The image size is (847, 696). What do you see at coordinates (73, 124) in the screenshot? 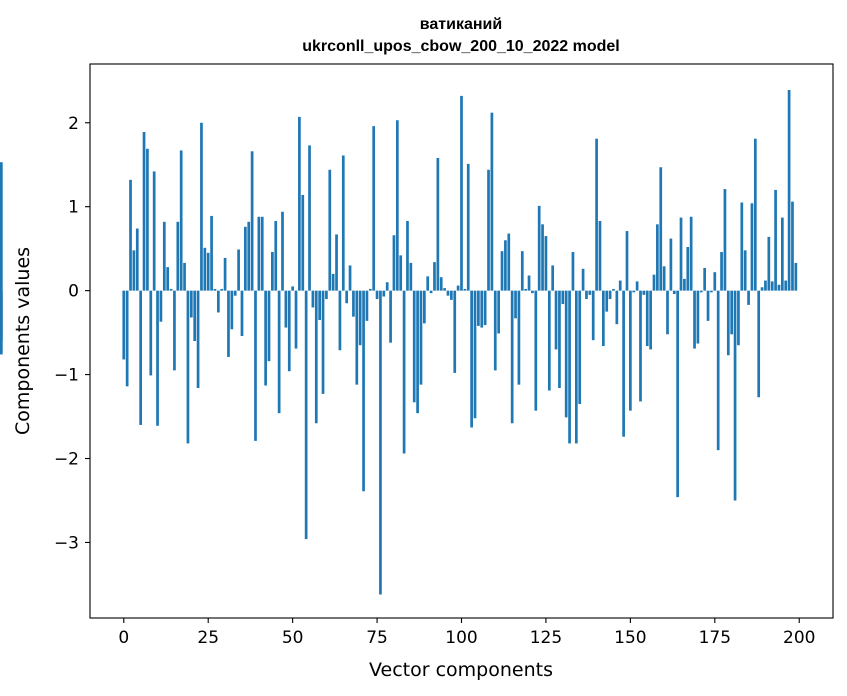
I see `y-tick-label: 2` at bounding box center [73, 124].